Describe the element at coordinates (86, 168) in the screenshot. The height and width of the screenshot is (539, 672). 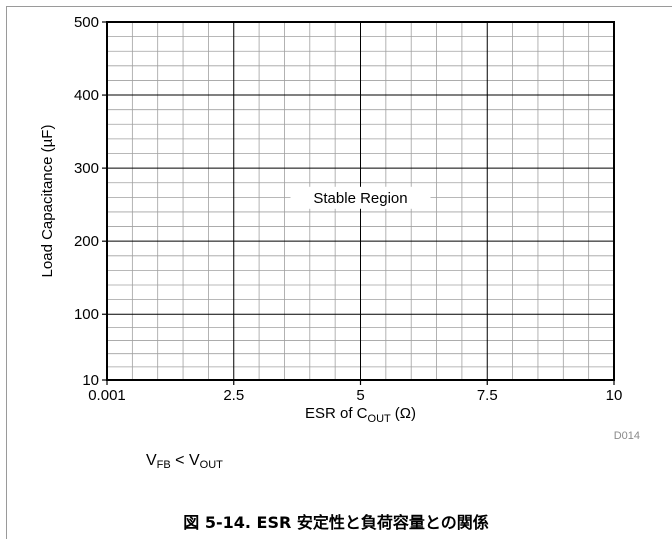
I see `y-tick-label: 300` at that location.